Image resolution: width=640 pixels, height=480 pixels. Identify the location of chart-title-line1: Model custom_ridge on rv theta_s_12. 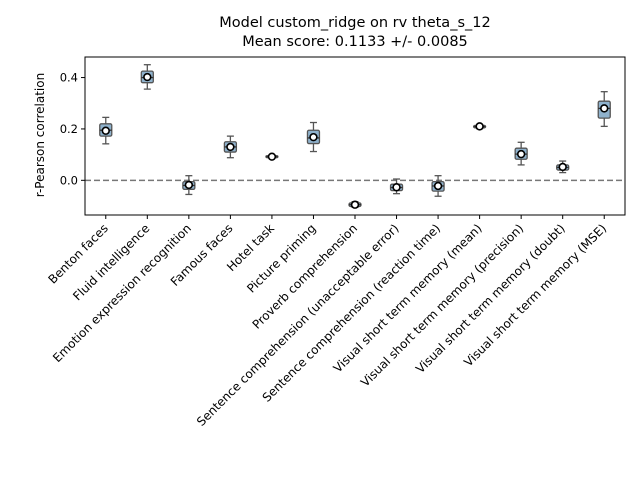
(354, 23).